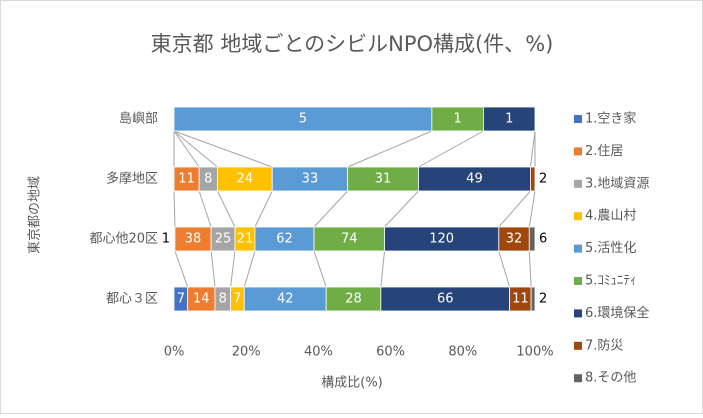 The image size is (703, 418). I want to click on data-label: 25, so click(223, 239).